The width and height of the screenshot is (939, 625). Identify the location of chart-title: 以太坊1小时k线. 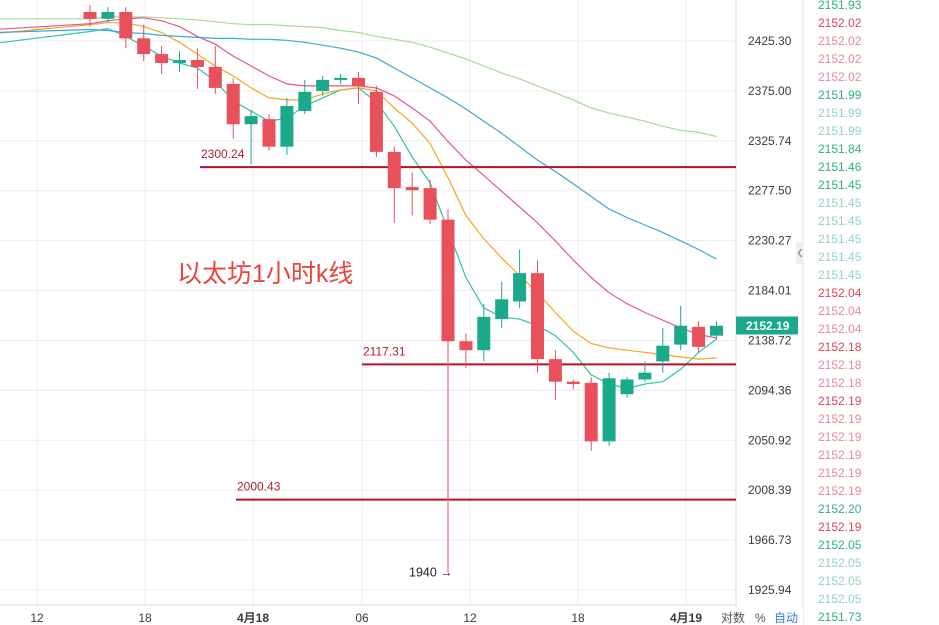
(265, 274).